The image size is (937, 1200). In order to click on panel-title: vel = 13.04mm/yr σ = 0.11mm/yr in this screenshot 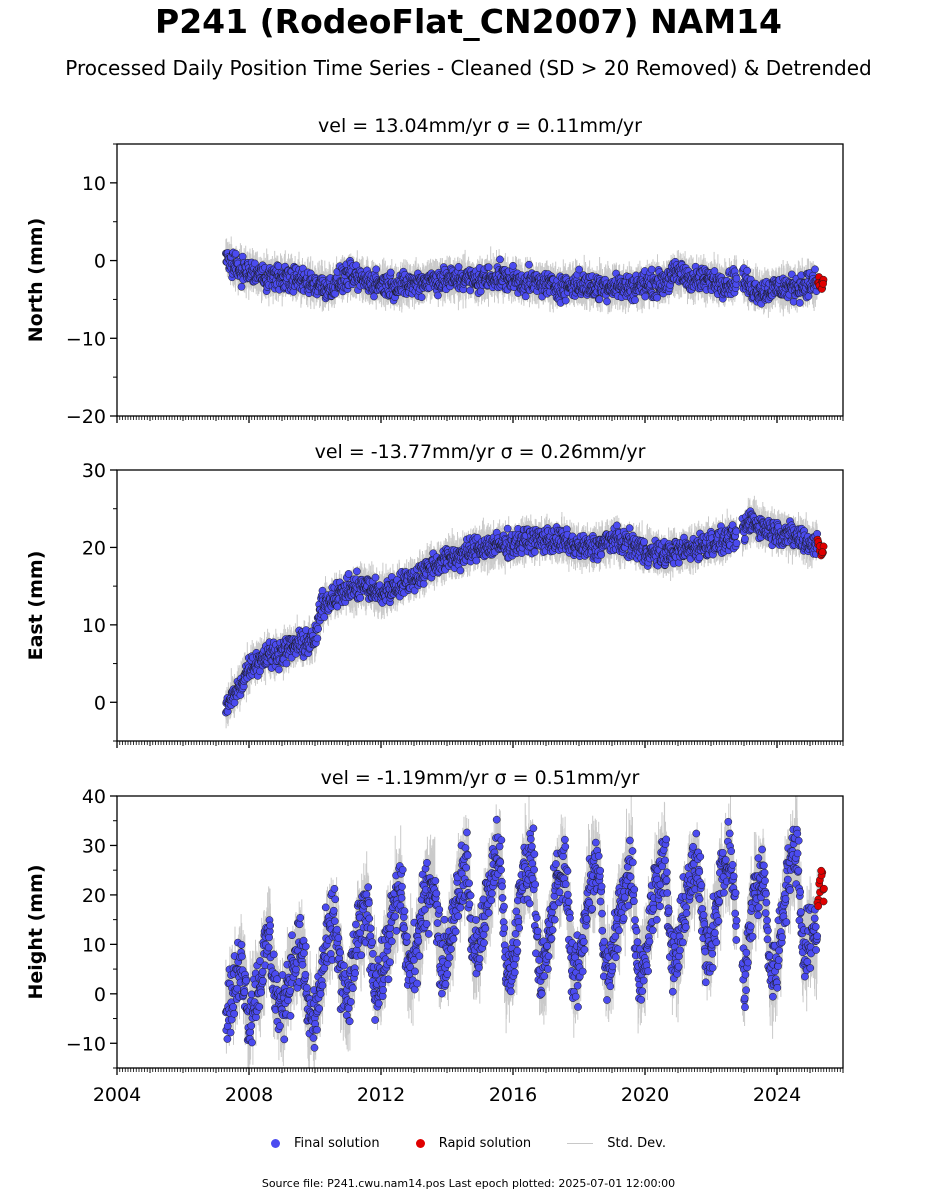, I will do `click(480, 126)`.